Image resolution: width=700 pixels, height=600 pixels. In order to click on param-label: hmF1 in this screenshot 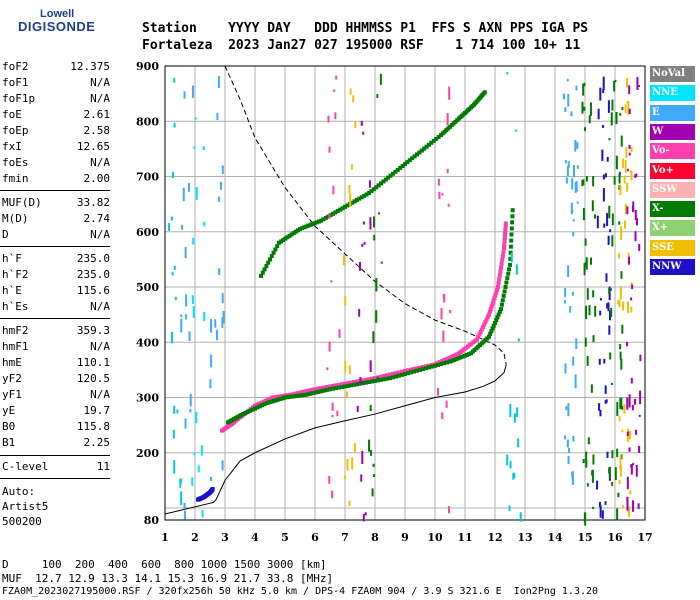, I will do `click(15, 346)`.